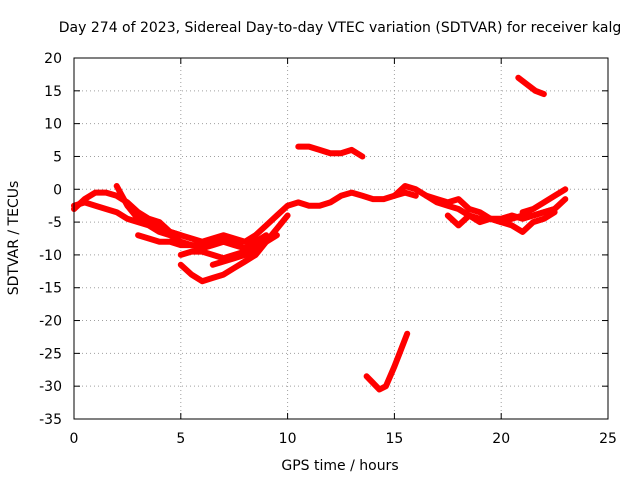  Describe the element at coordinates (53, 92) in the screenshot. I see `y-tick-label: 15` at that location.